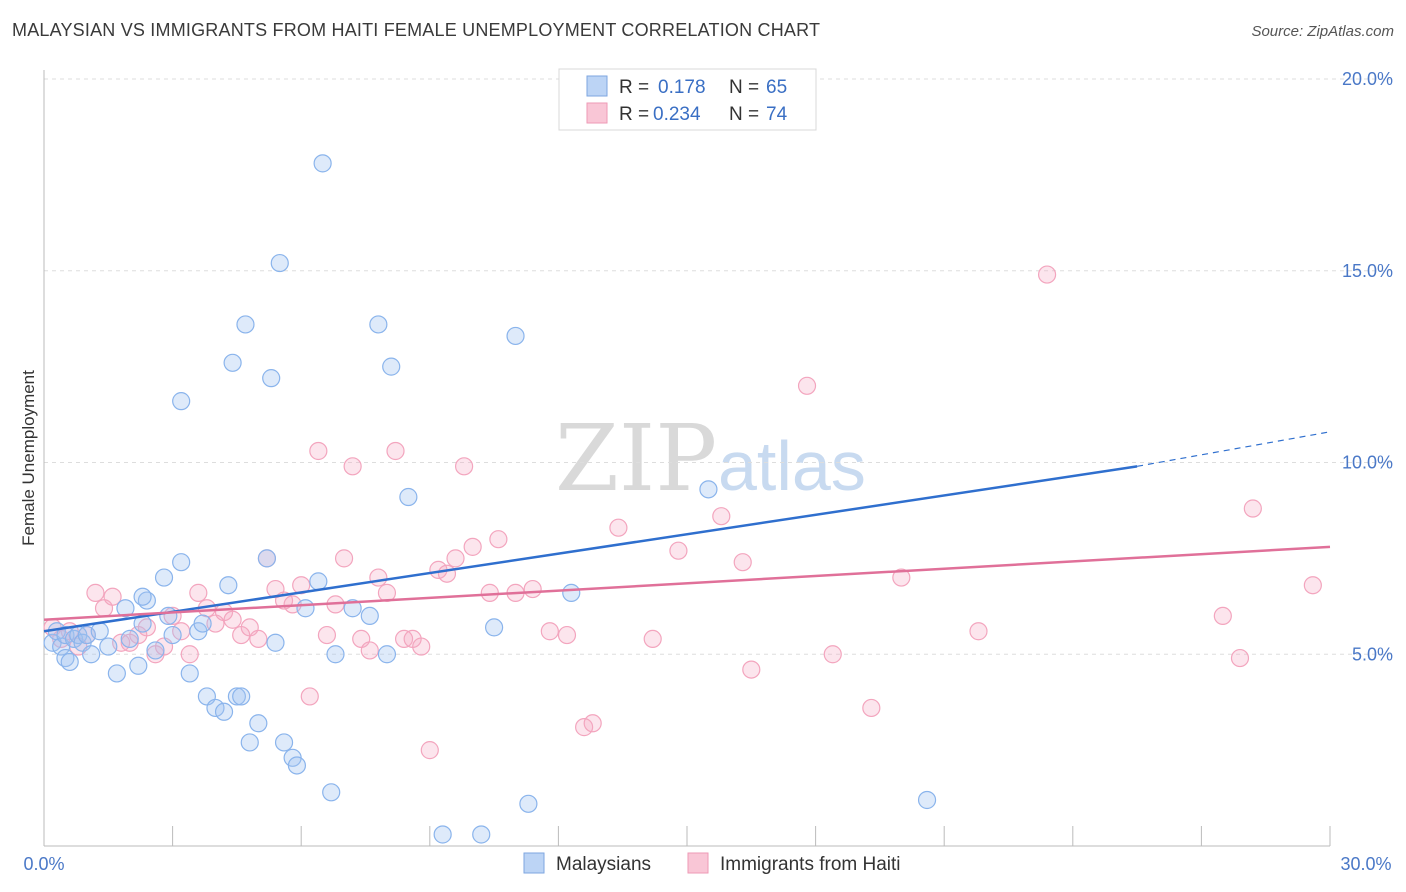 The image size is (1406, 892). Describe the element at coordinates (634, 87) in the screenshot. I see `legend-malaysian-r-label: R =` at that location.